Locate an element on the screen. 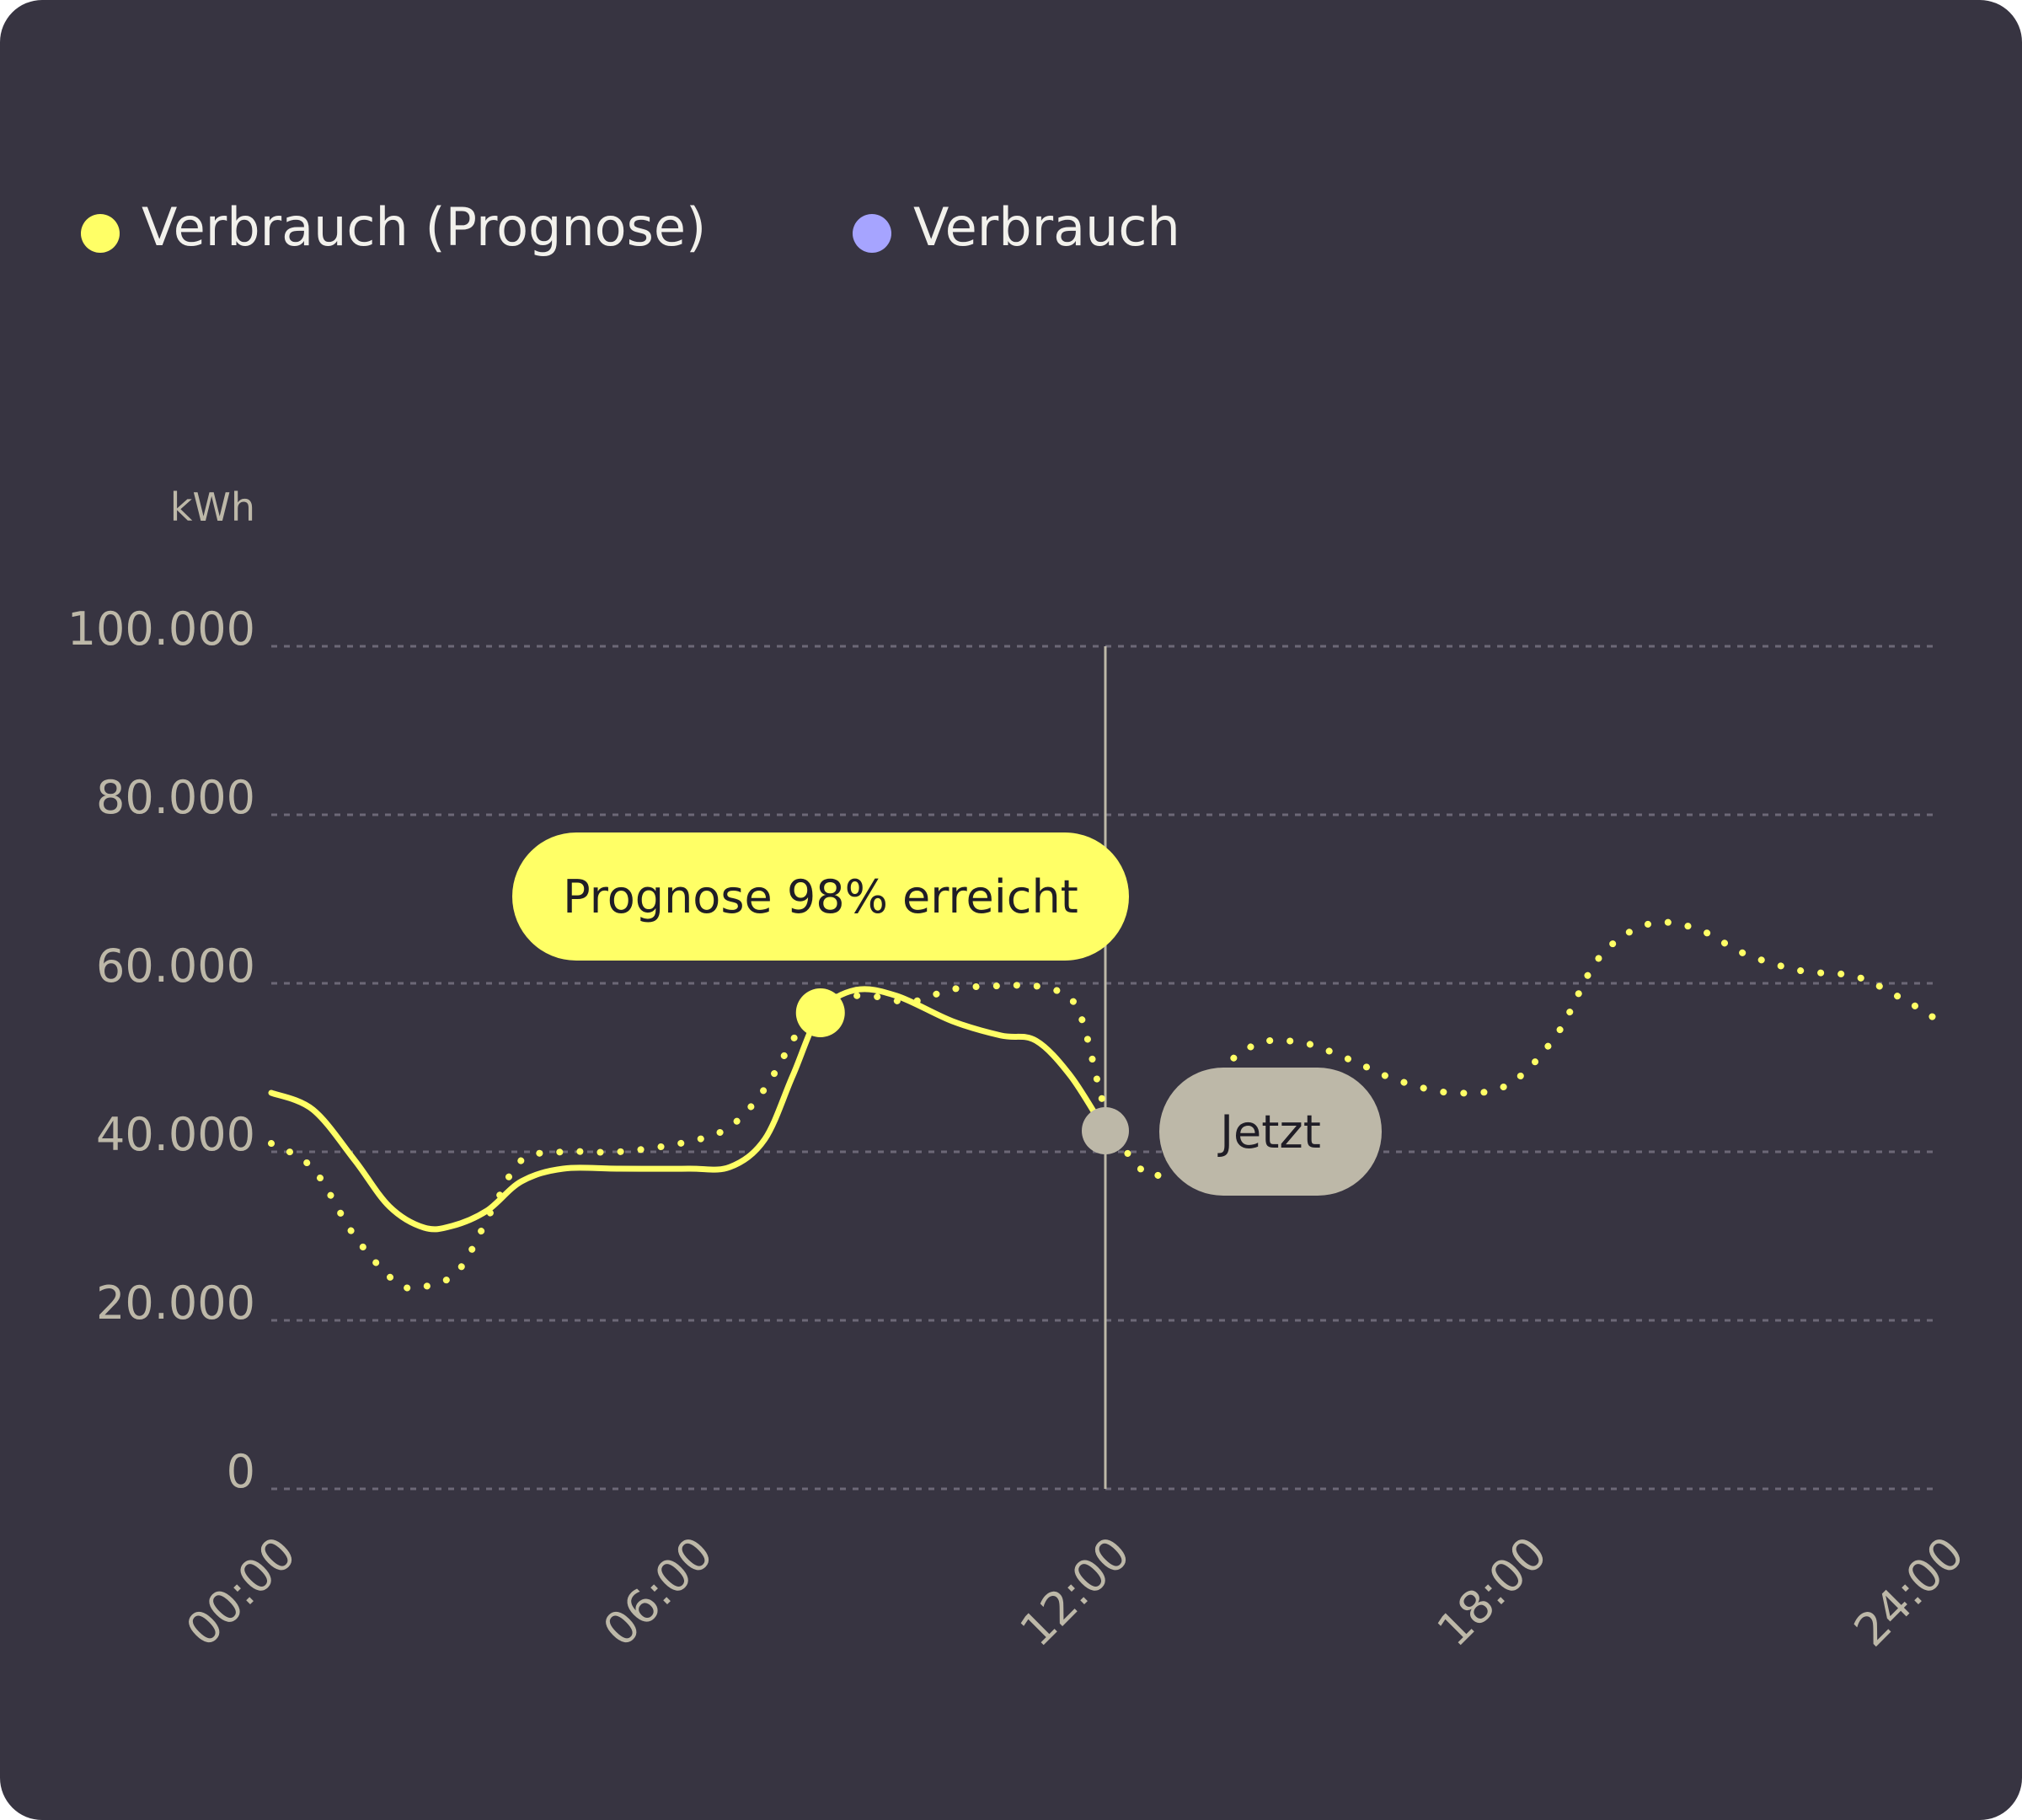 The width and height of the screenshot is (2022, 1820). x-axis-ticks: 00:00 06:00 12:00 18:00 24:00 is located at coordinates (1075, 1592).